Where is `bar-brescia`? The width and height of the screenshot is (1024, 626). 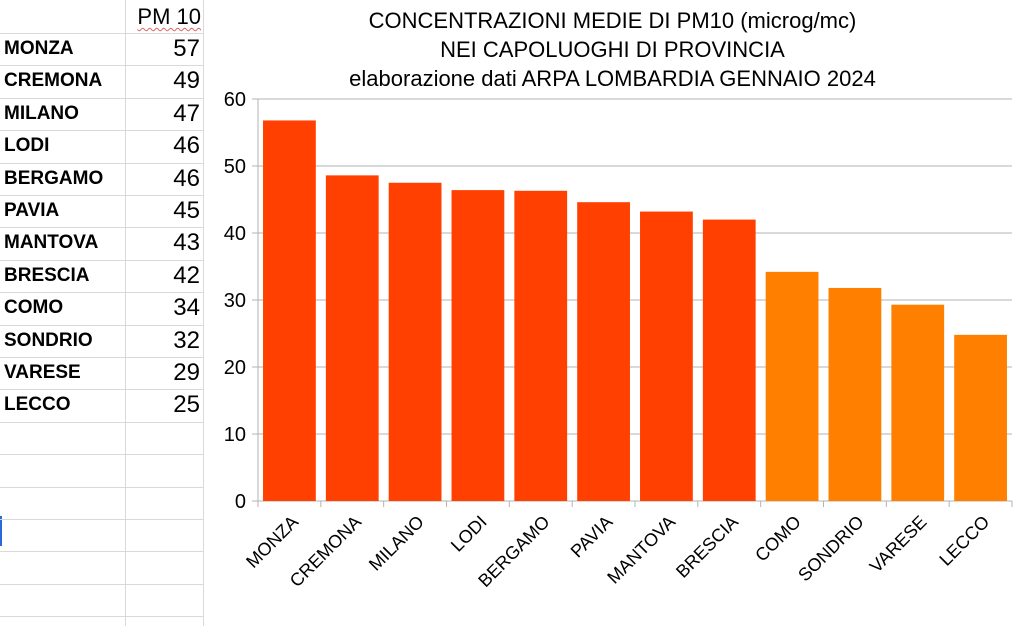
bar-brescia is located at coordinates (729, 360).